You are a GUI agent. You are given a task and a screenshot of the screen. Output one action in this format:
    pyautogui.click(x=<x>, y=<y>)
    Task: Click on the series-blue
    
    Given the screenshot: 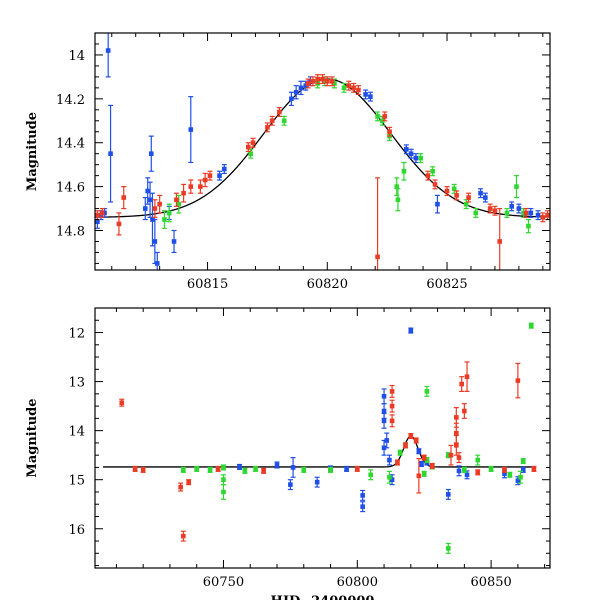 What is the action you would take?
    pyautogui.click(x=381, y=420)
    